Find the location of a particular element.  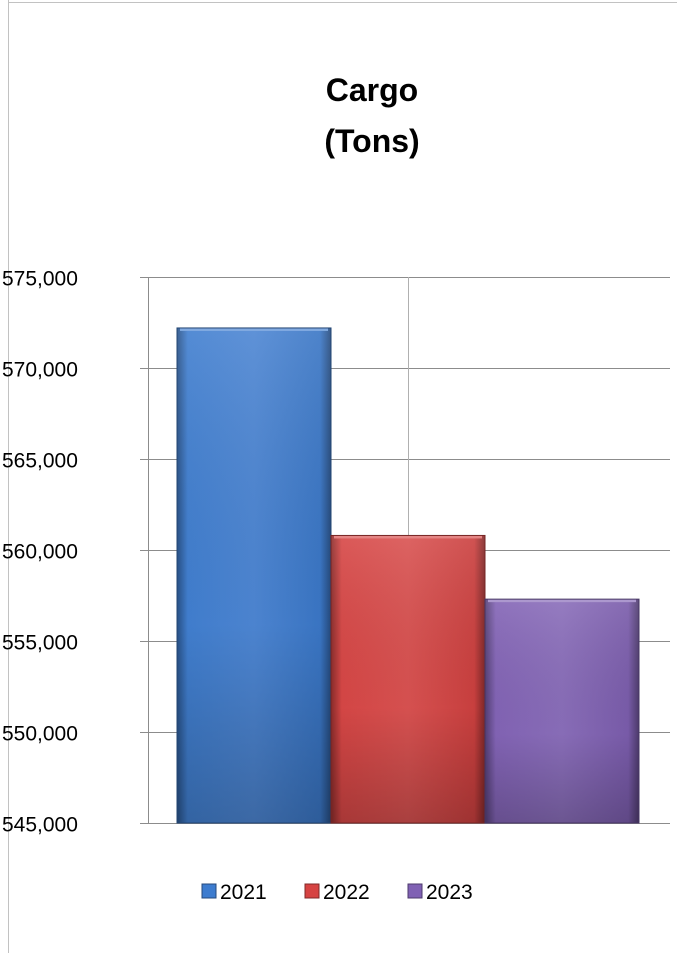

legend: 2021 2022 2023 is located at coordinates (337, 892).